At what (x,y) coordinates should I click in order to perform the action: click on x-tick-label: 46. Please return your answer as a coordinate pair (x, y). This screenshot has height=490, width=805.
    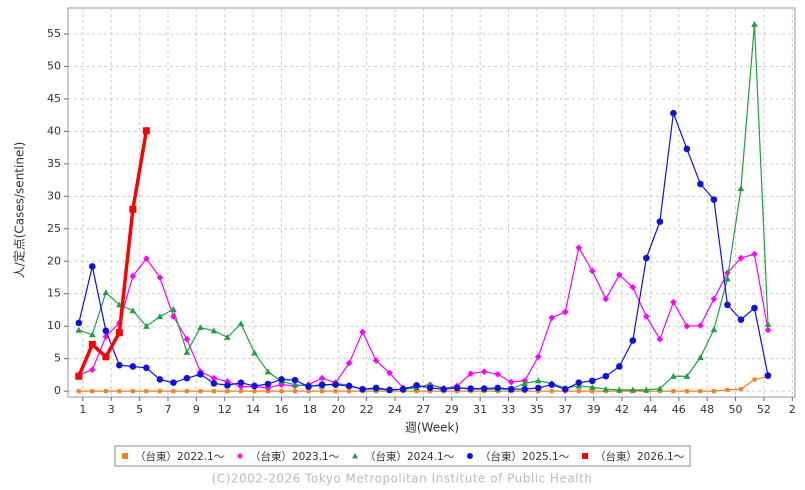
    Looking at the image, I should click on (679, 409).